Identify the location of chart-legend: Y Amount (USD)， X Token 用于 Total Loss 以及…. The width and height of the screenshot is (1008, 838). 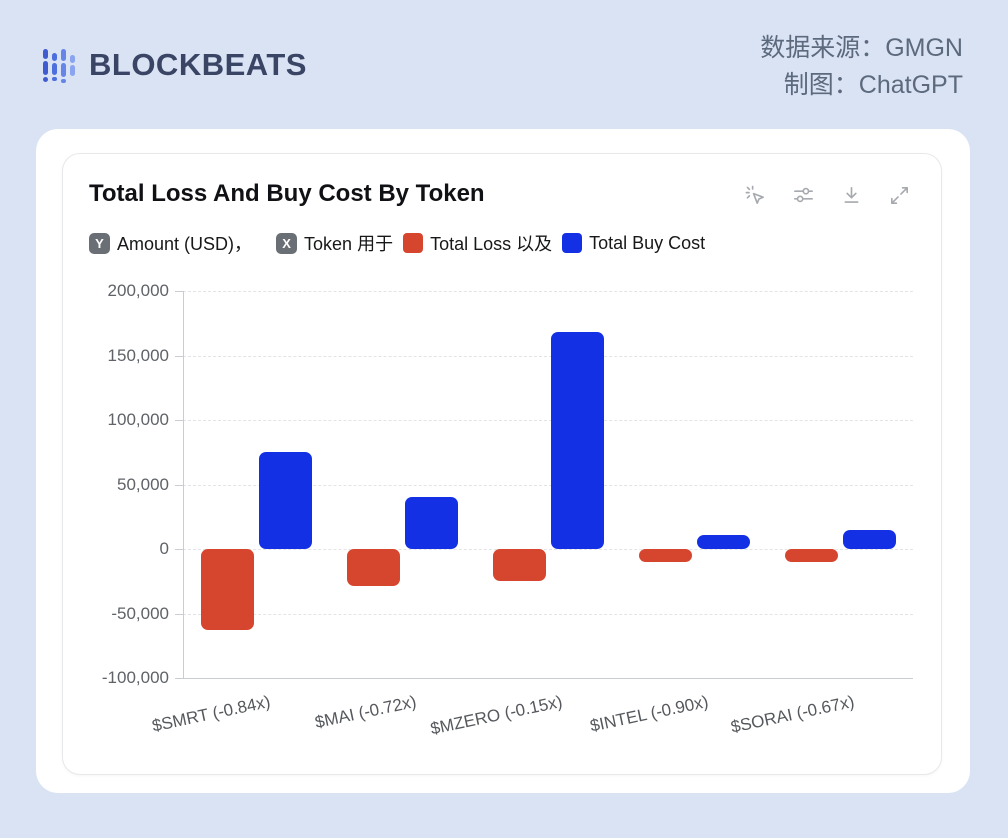
(397, 243).